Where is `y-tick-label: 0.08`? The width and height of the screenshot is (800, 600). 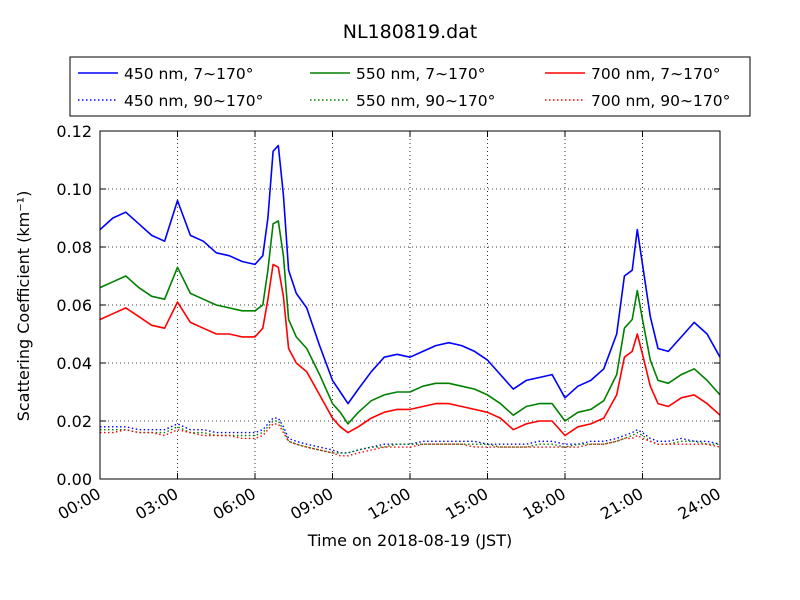 y-tick-label: 0.08 is located at coordinates (74, 247).